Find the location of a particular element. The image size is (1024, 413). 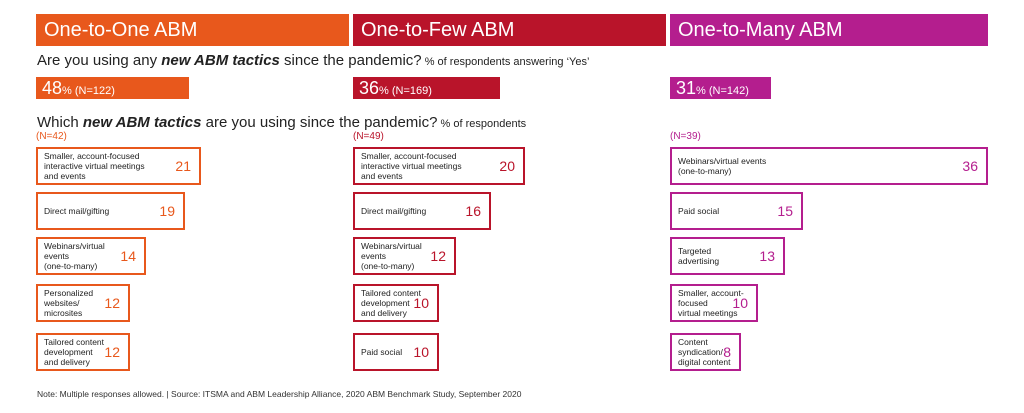

bar-value: 20 is located at coordinates (507, 166).